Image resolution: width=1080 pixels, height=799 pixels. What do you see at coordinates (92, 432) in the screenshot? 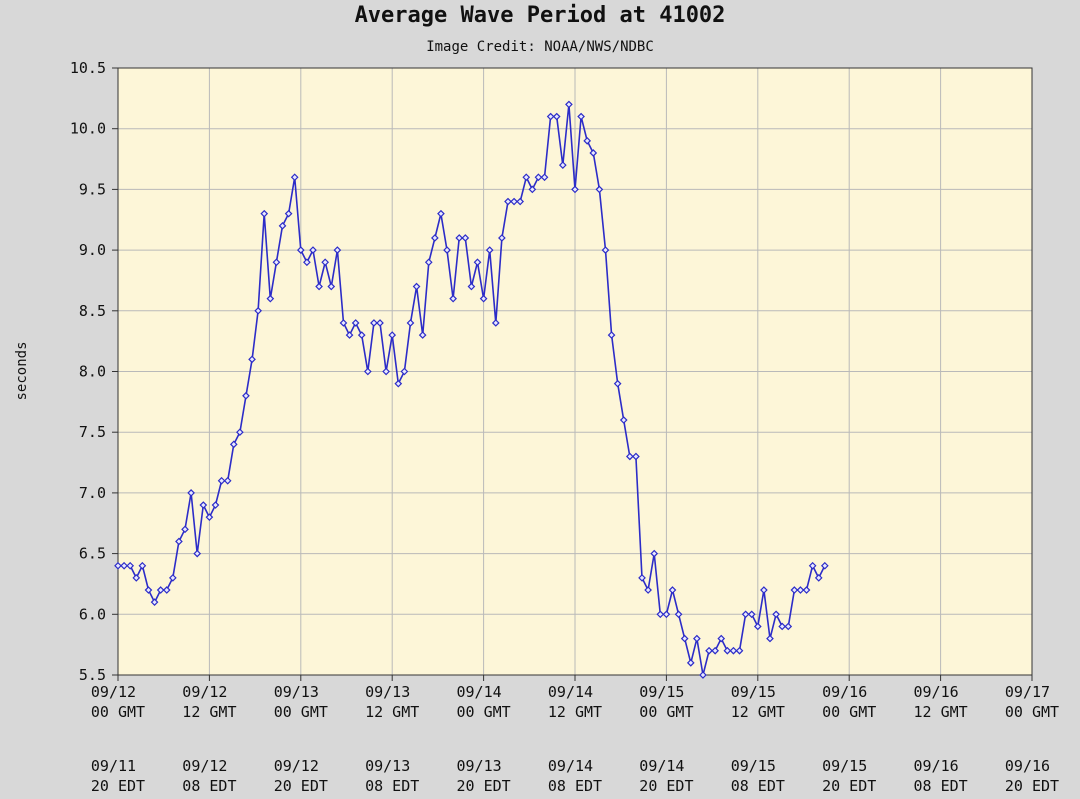
I see `y-tick-label: 7.5` at bounding box center [92, 432].